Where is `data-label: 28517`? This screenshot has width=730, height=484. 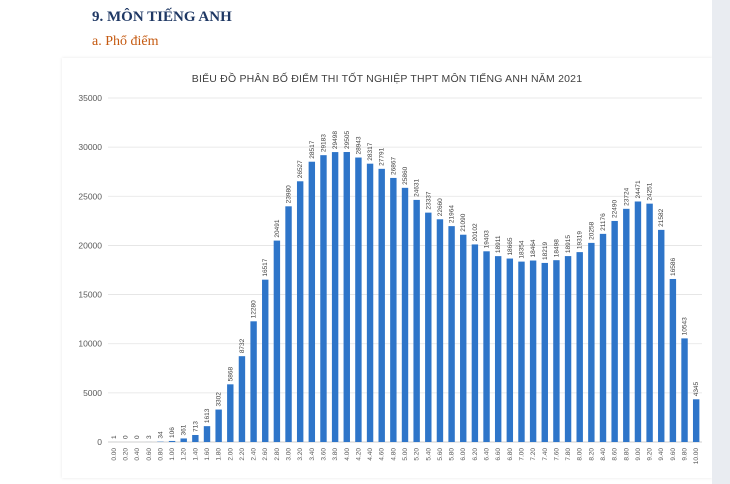
data-label: 28517 is located at coordinates (312, 149).